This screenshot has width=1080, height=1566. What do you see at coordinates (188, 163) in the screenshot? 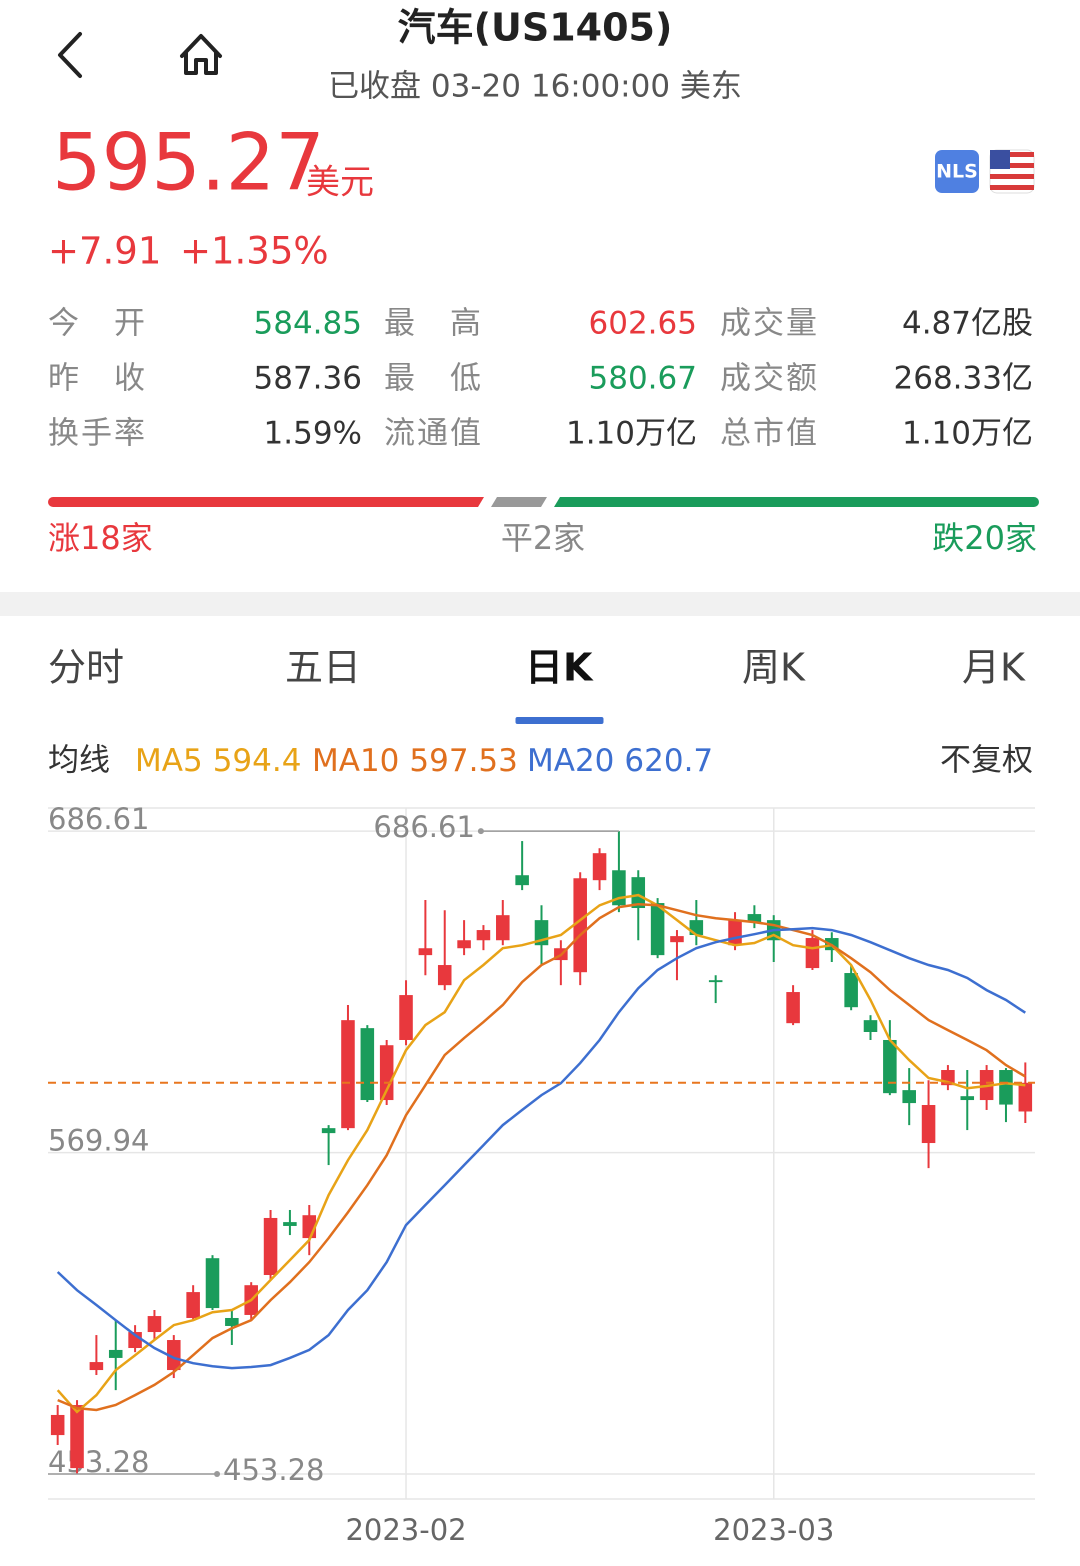
I see `price: 595.27` at bounding box center [188, 163].